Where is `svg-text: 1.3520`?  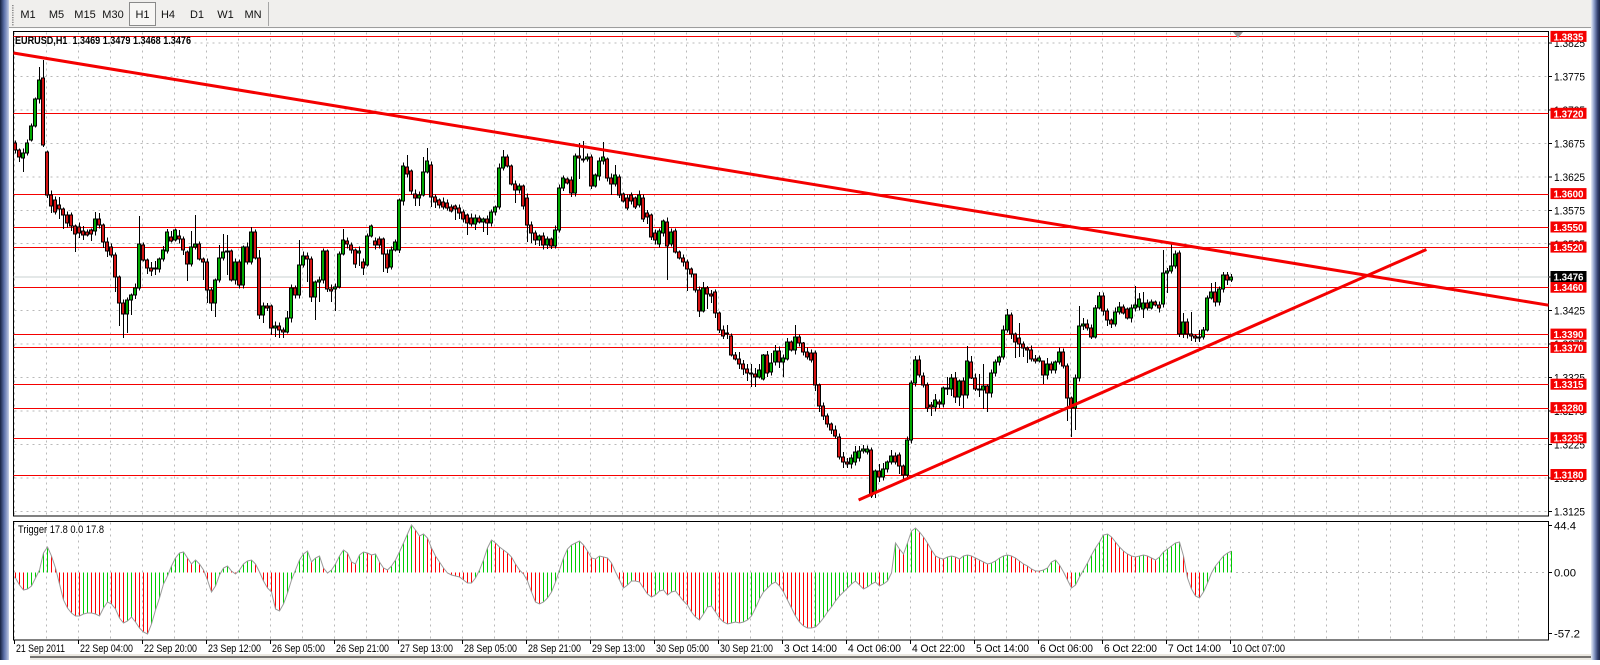
svg-text: 1.3520 is located at coordinates (1569, 248).